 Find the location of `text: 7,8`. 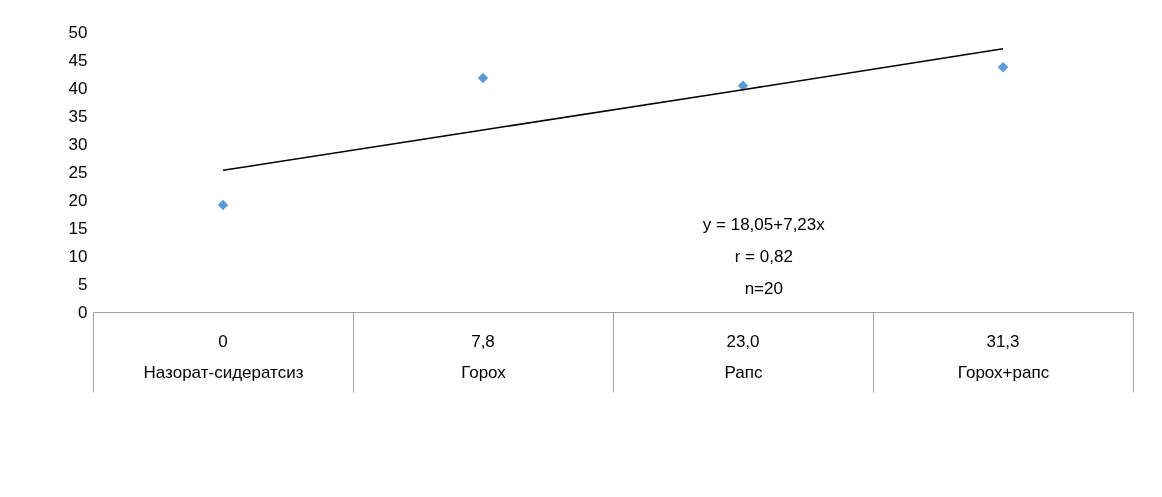

text: 7,8 is located at coordinates (483, 341).